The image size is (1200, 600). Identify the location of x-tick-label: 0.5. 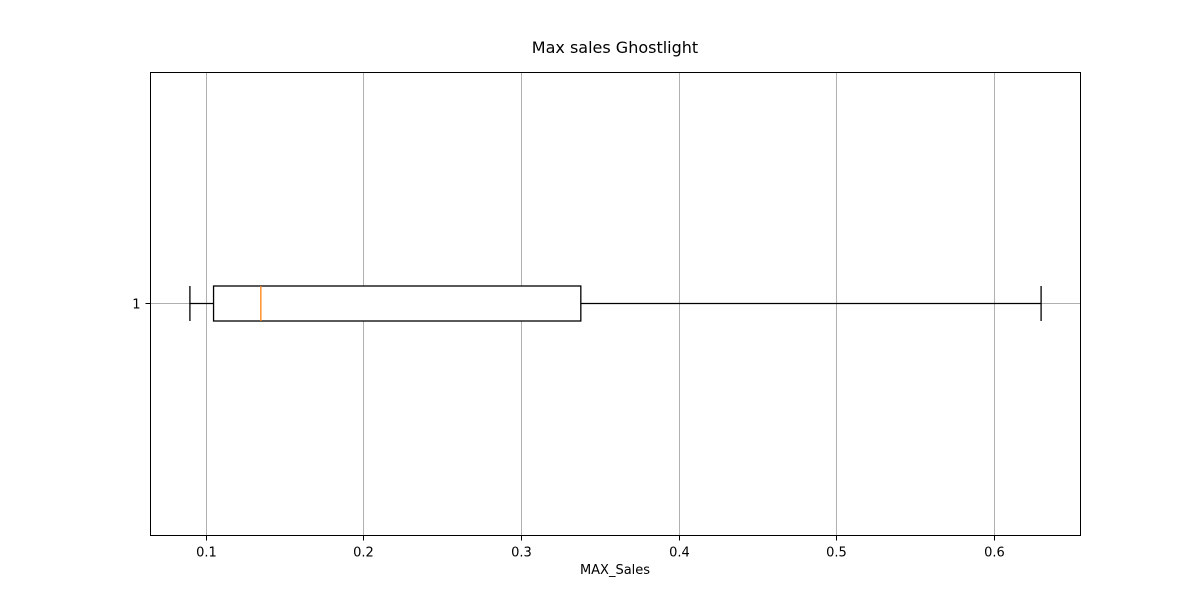
(836, 553).